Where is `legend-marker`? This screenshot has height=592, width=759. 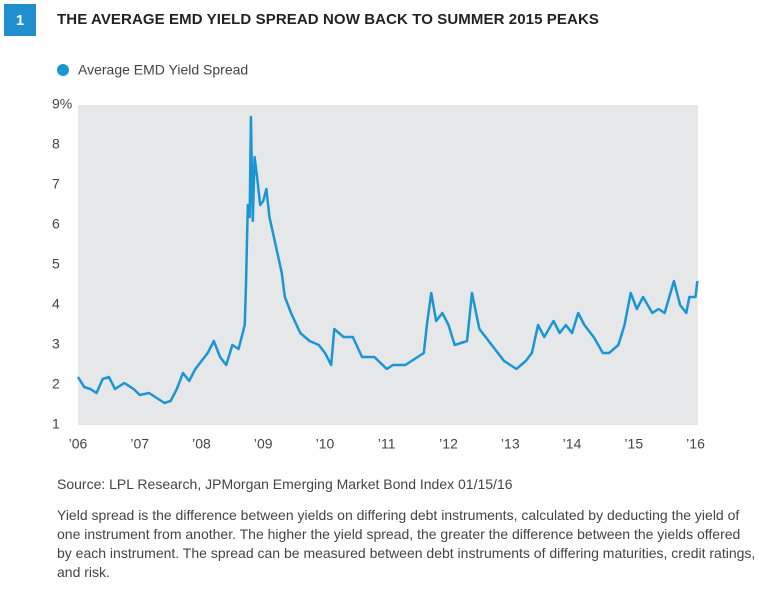
legend-marker is located at coordinates (63, 70).